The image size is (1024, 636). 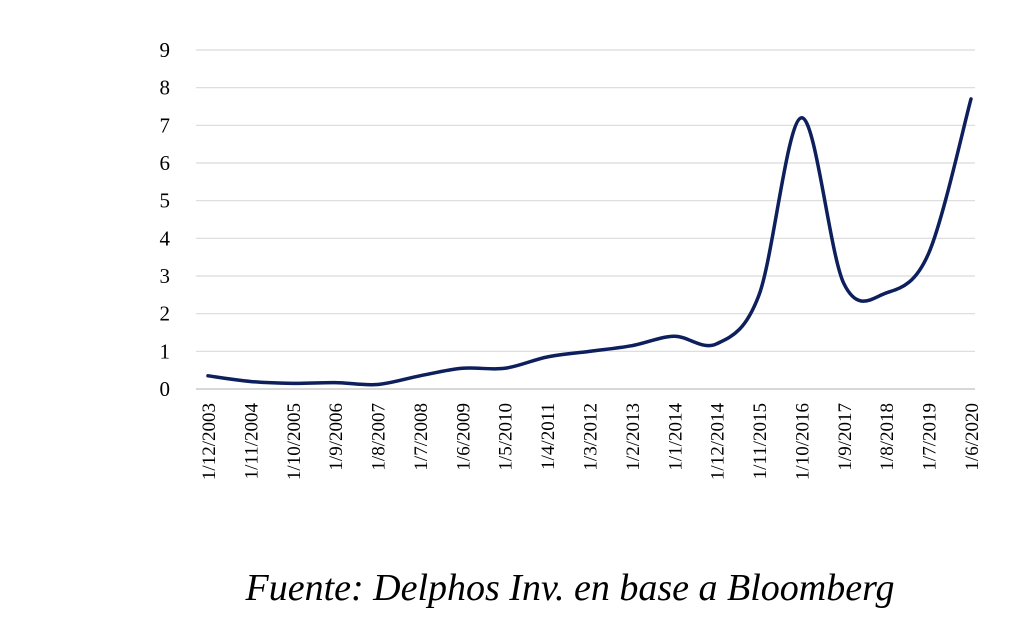 What do you see at coordinates (760, 441) in the screenshot?
I see `x-tick-label: 1/11/2015` at bounding box center [760, 441].